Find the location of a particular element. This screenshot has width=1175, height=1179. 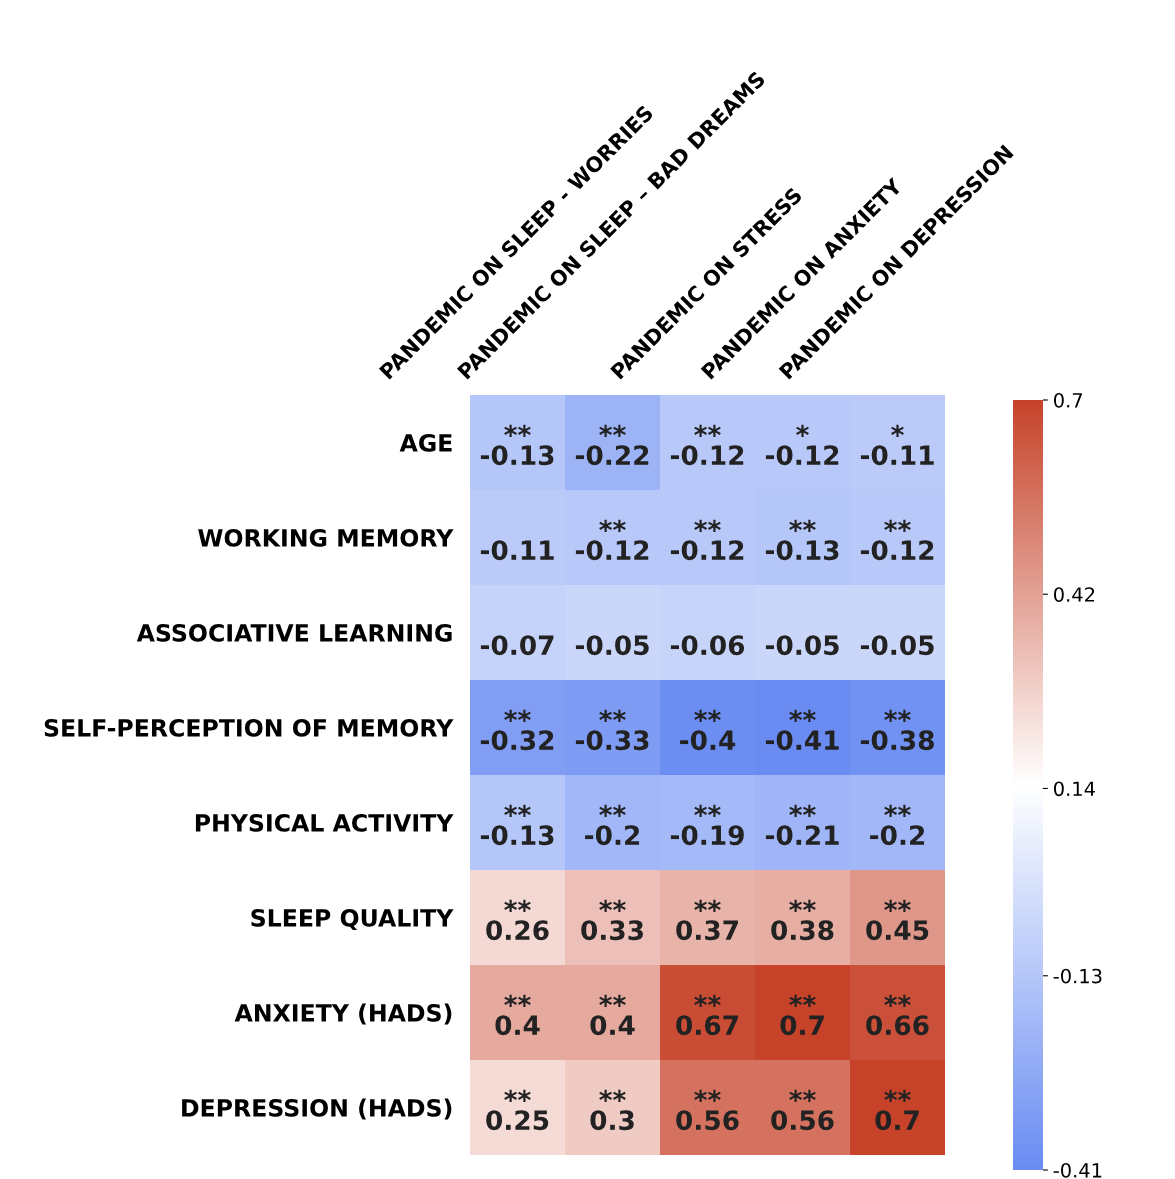

data-label: ** -0.33 is located at coordinates (612, 730).